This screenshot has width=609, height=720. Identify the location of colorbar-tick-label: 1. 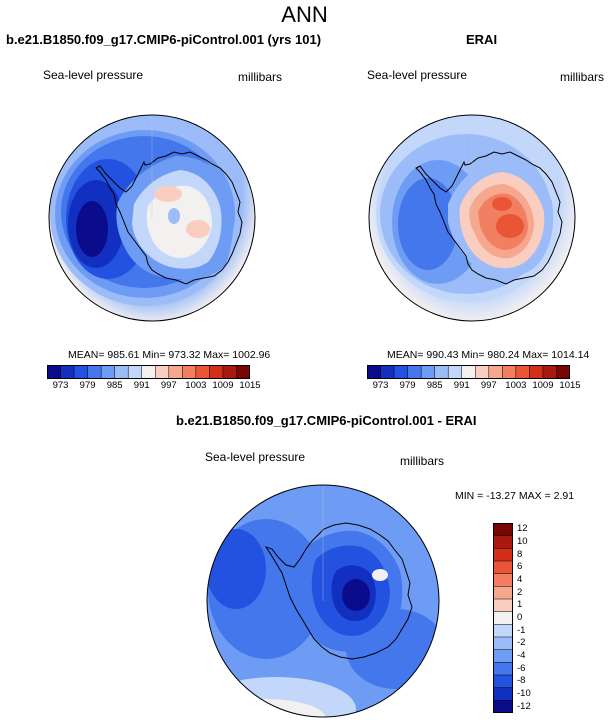
(520, 605).